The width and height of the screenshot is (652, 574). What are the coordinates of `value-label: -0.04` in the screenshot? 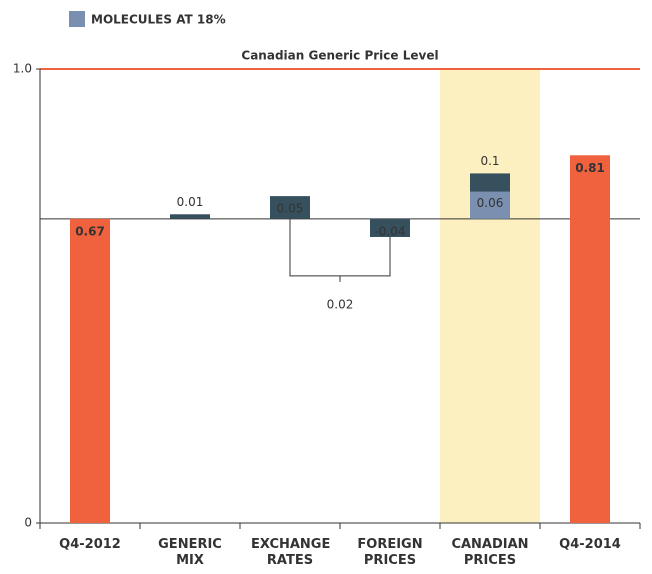 It's located at (389, 231).